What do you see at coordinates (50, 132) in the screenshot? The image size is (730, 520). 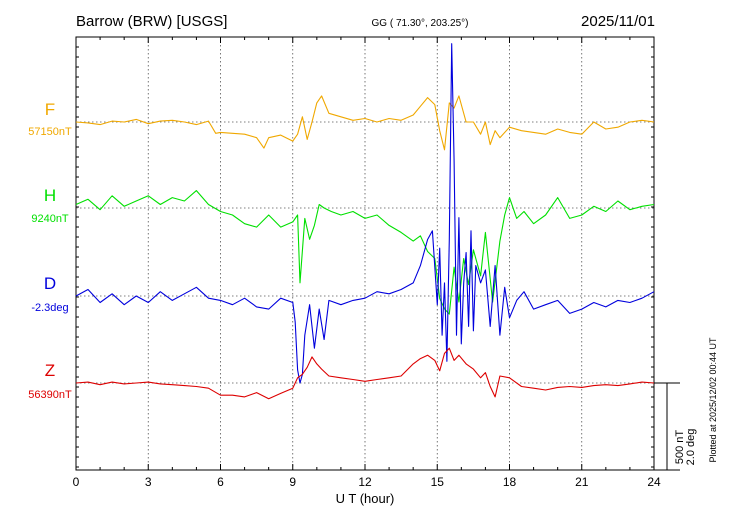 I see `component-baseline-value-F: 57150nT` at bounding box center [50, 132].